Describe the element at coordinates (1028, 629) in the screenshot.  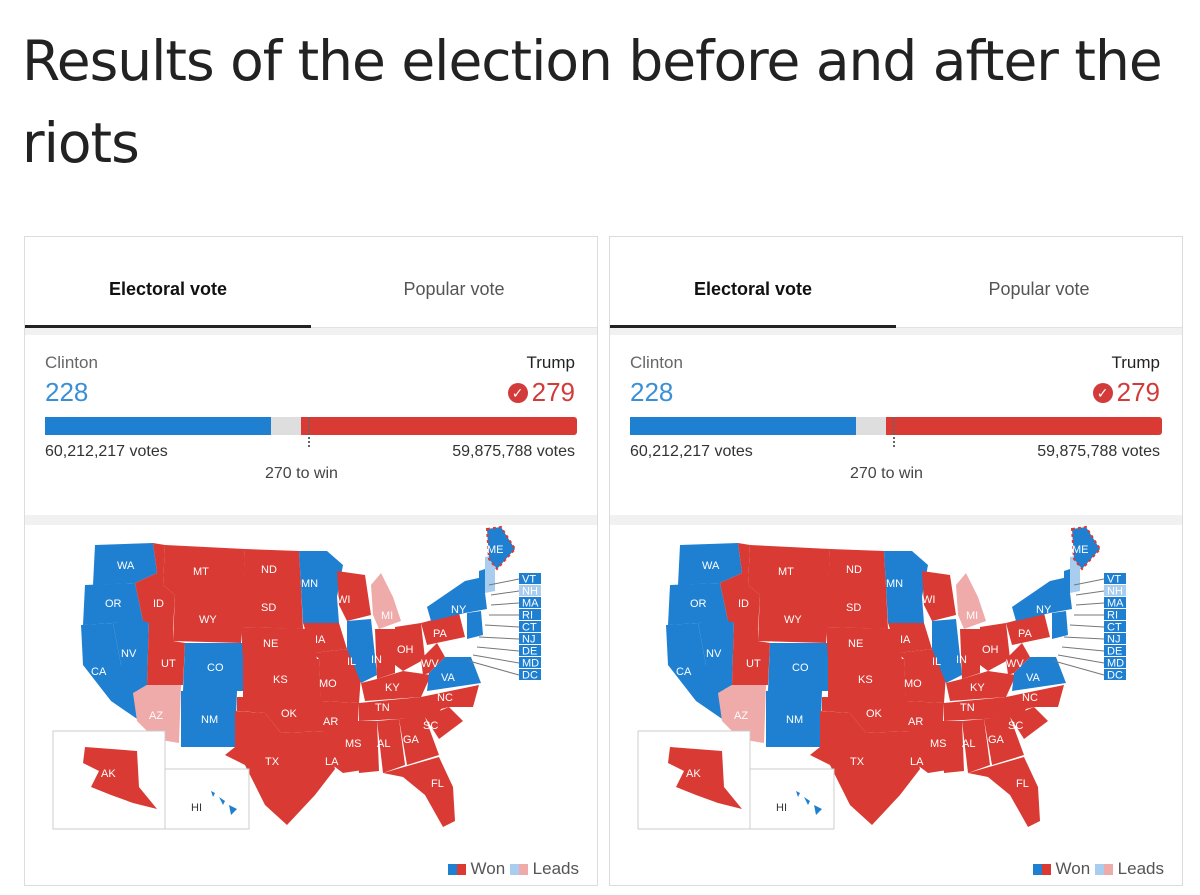
I see `state-pa` at that location.